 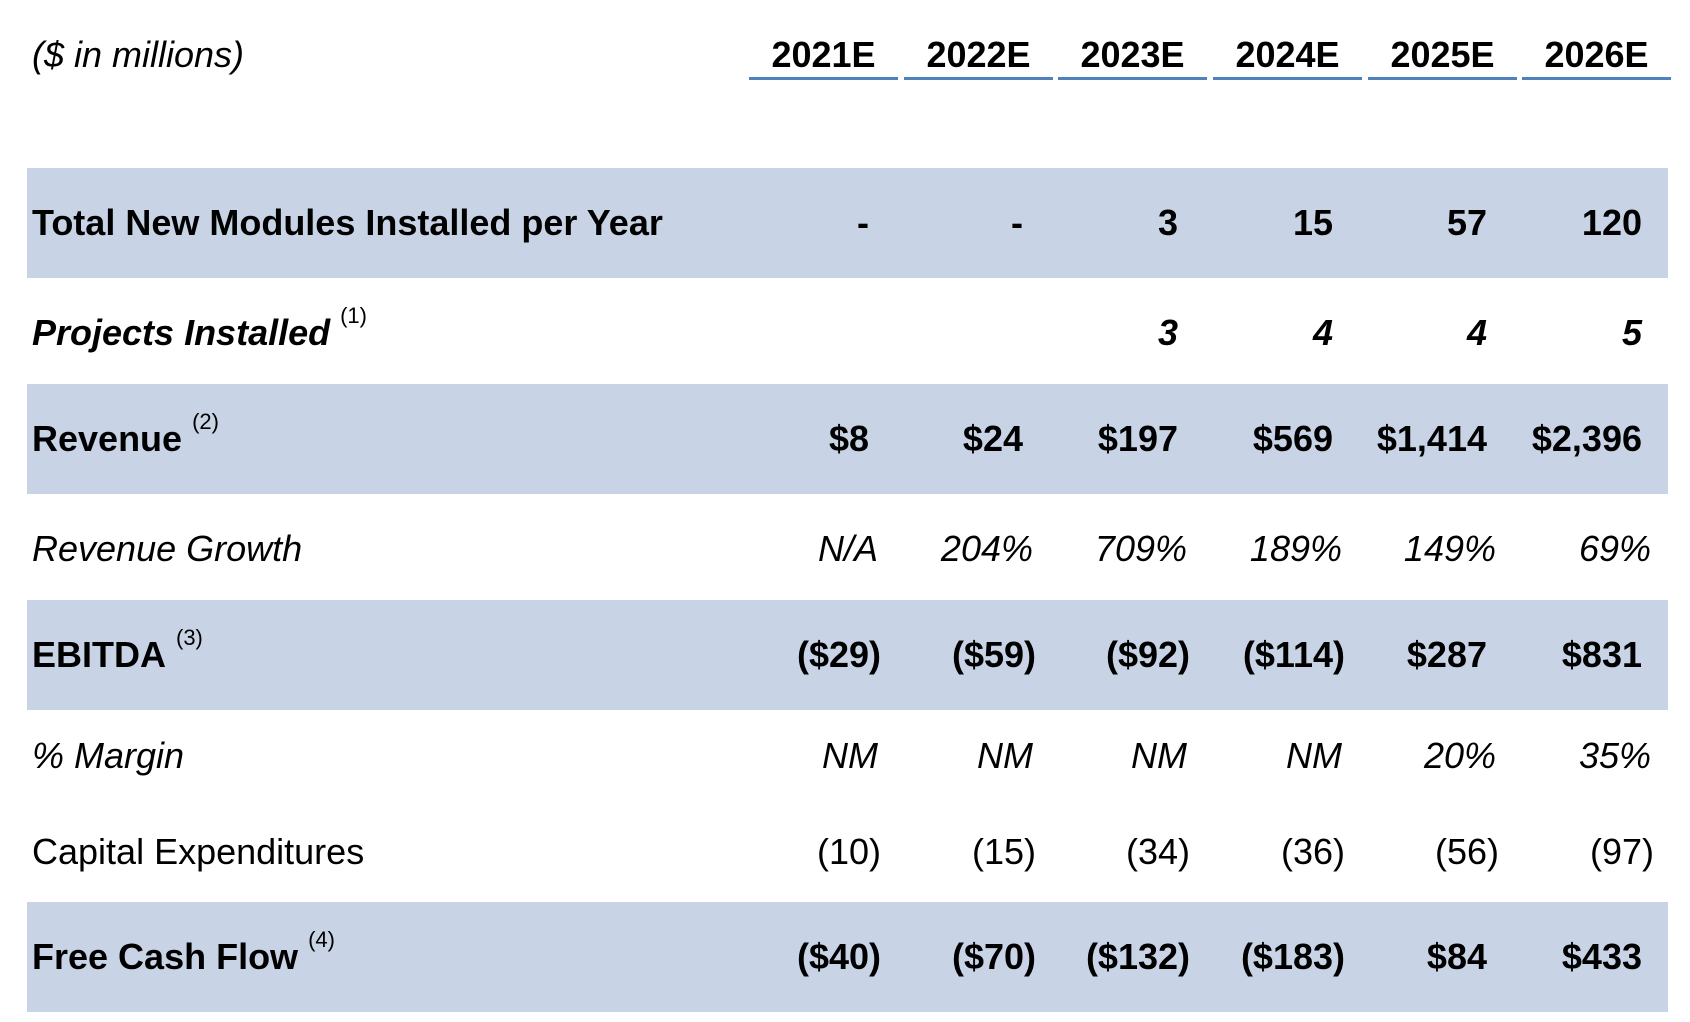 What do you see at coordinates (1449, 548) in the screenshot?
I see `cell: 149%` at bounding box center [1449, 548].